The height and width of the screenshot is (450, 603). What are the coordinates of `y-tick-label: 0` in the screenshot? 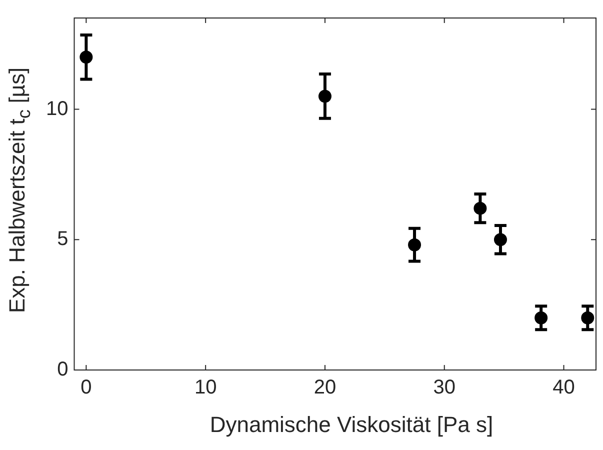 It's located at (62, 369).